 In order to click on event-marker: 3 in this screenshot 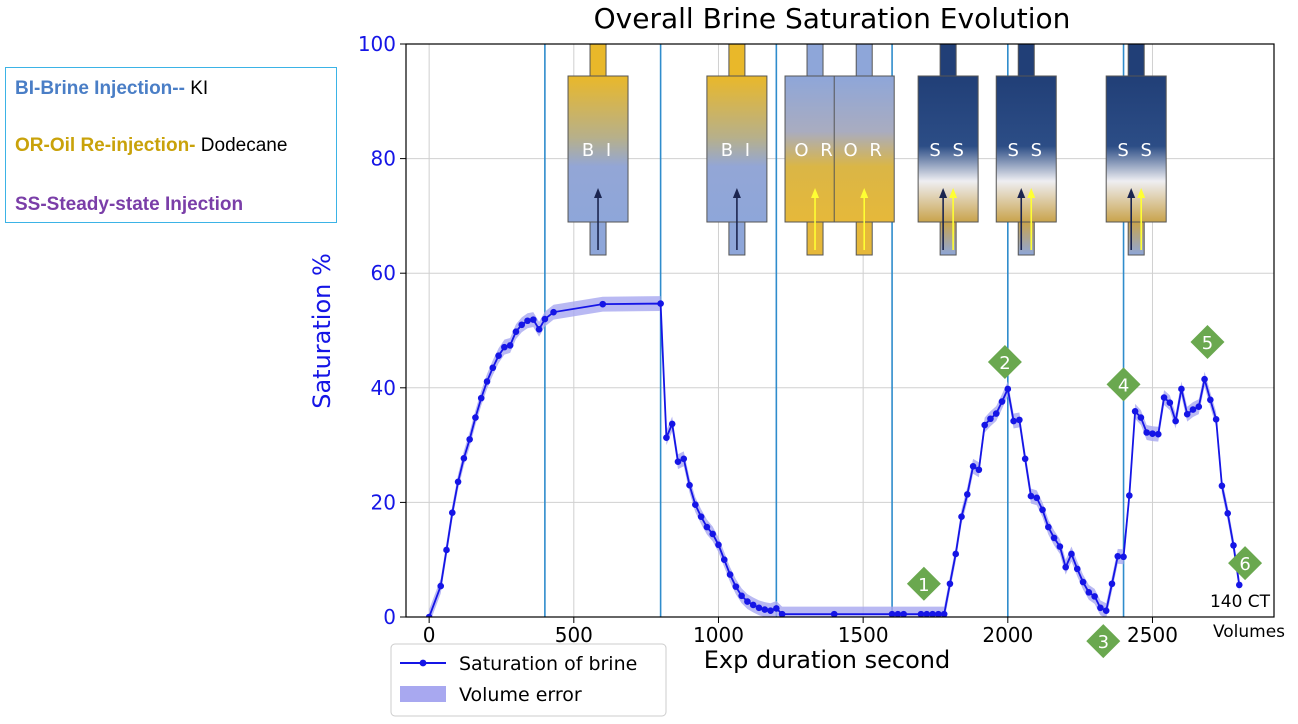, I will do `click(1103, 641)`.